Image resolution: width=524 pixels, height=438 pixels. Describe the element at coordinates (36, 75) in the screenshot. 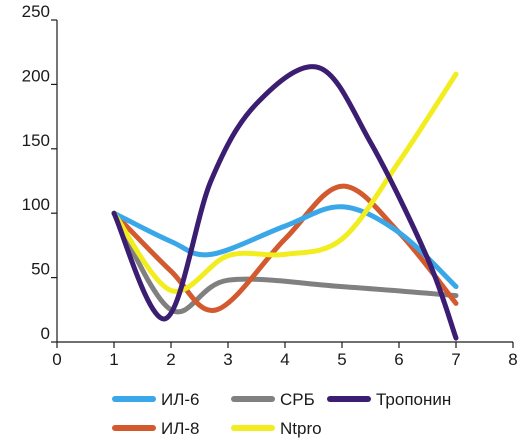

I see `y-tick-label: 200` at that location.